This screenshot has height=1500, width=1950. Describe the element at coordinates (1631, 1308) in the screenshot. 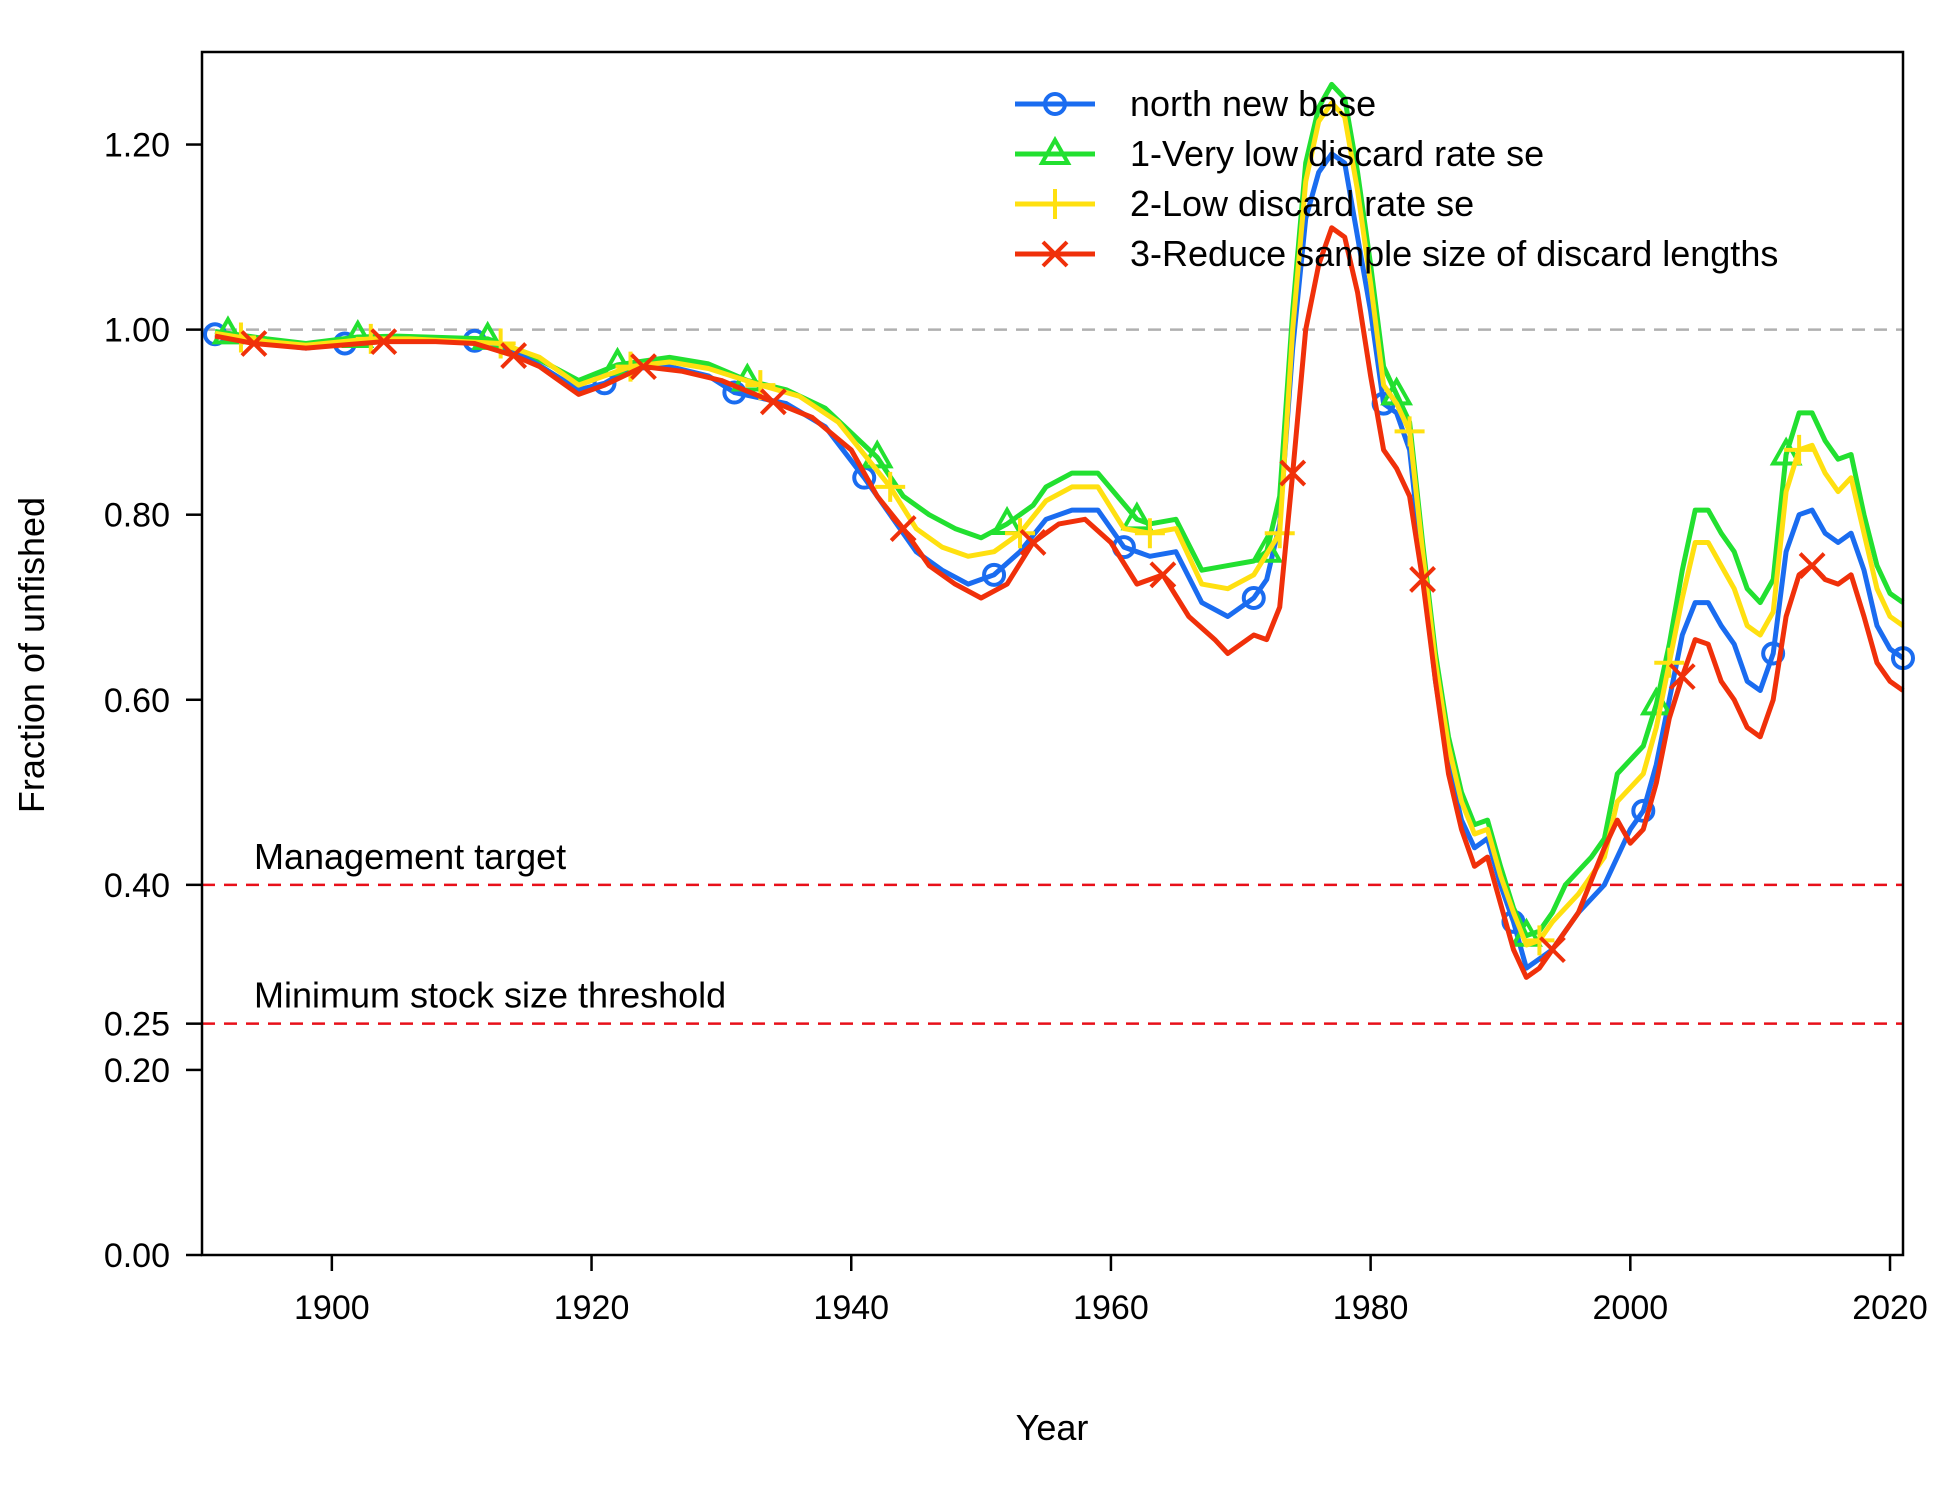

I see `x-tick-label: 2000` at that location.